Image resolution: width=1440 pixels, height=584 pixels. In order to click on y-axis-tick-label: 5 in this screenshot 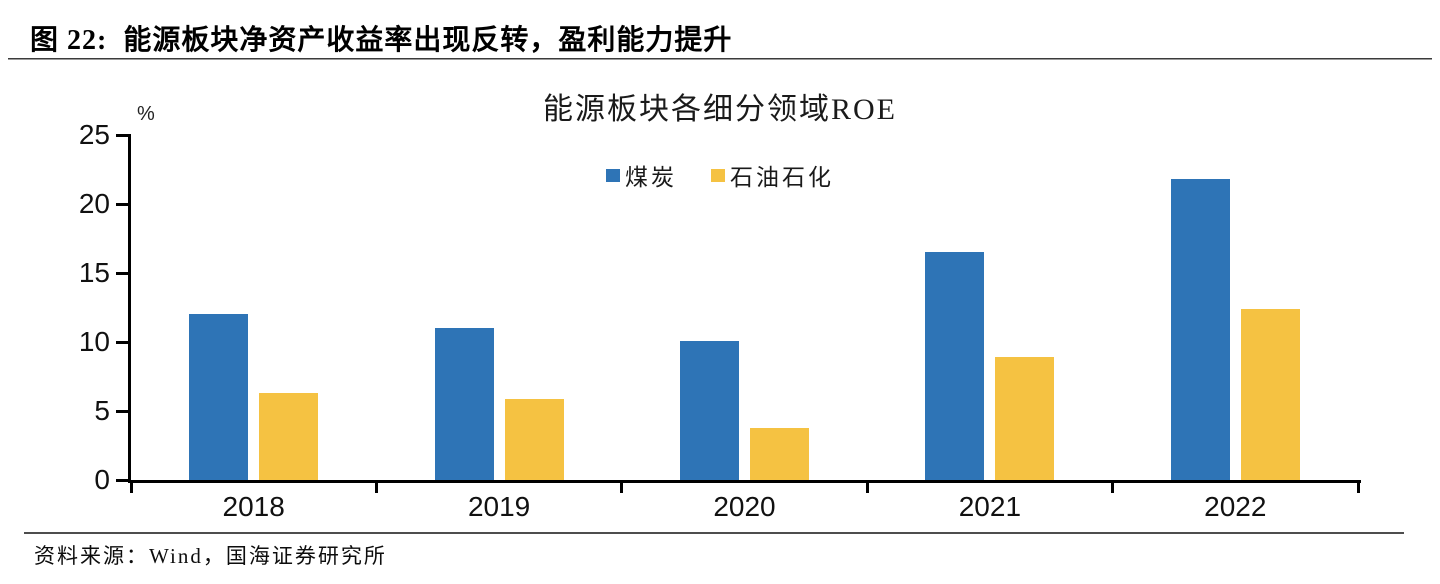, I will do `click(102, 410)`.